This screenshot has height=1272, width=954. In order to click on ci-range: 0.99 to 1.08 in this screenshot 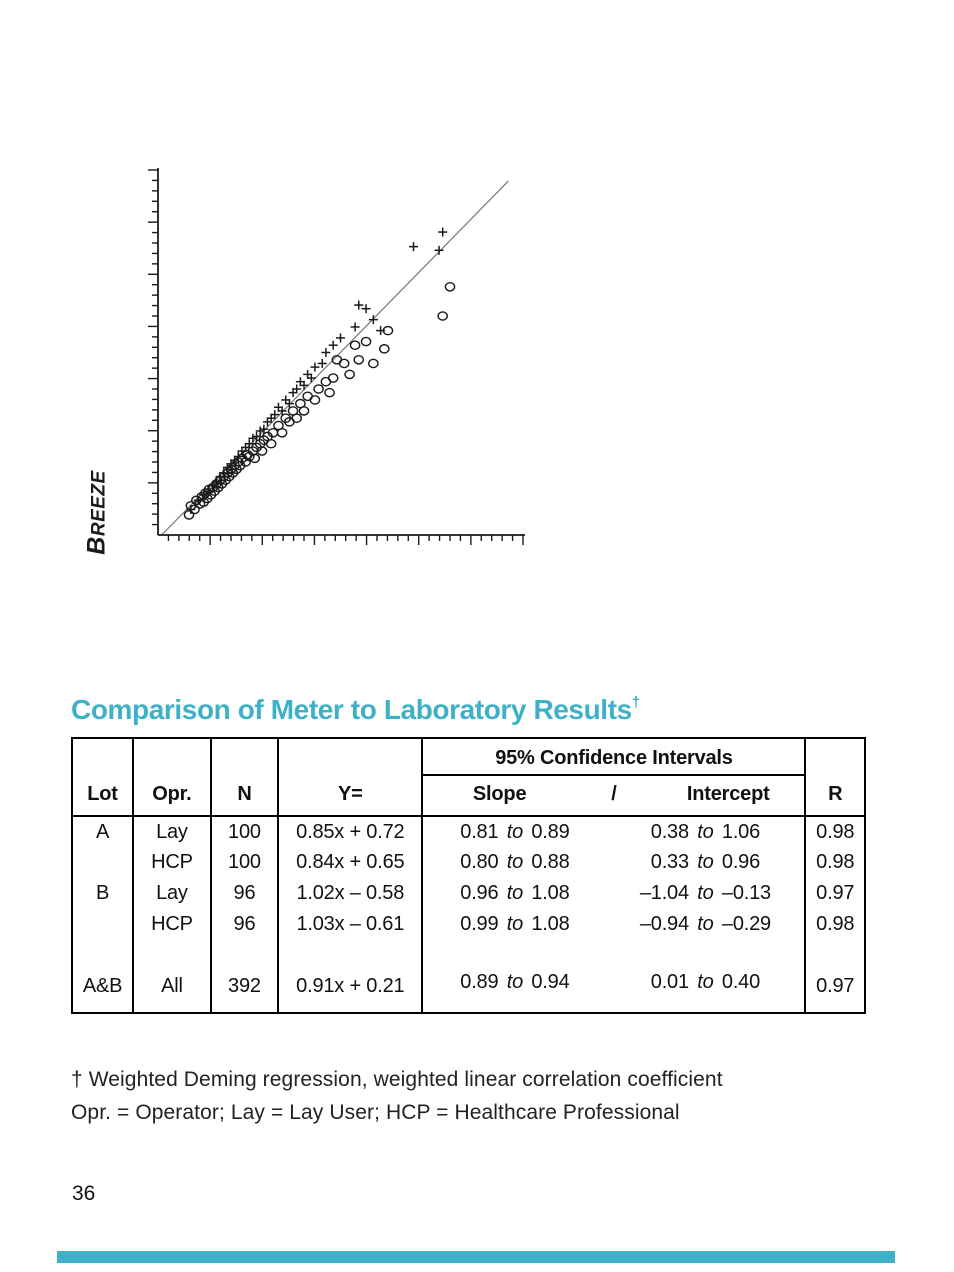, I will do `click(515, 924)`.